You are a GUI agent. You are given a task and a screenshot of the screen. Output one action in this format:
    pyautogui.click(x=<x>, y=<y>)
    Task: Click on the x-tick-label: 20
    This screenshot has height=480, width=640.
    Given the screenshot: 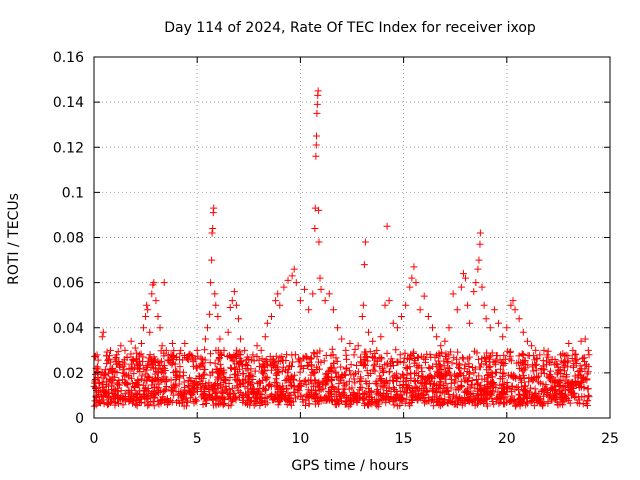 What is the action you would take?
    pyautogui.click(x=507, y=439)
    